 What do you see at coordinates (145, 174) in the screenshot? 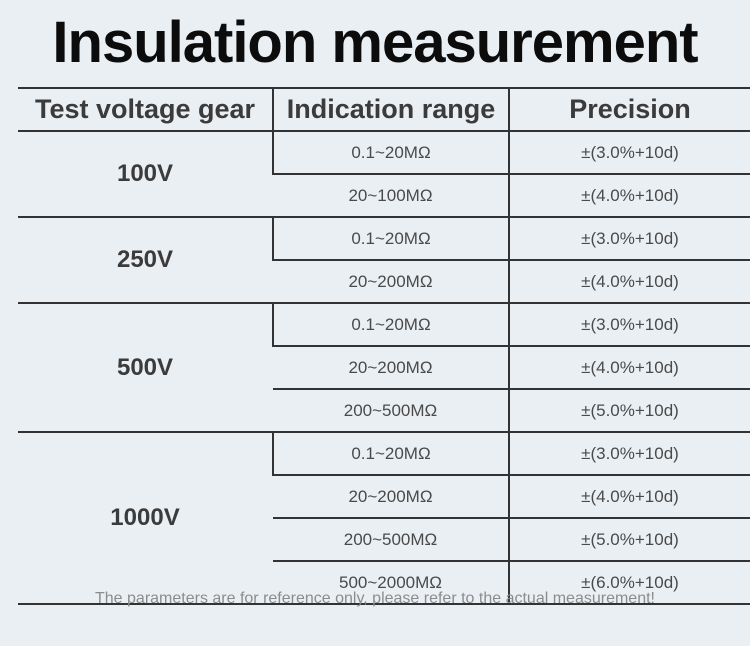
I see `voltage-cell: 100V` at bounding box center [145, 174].